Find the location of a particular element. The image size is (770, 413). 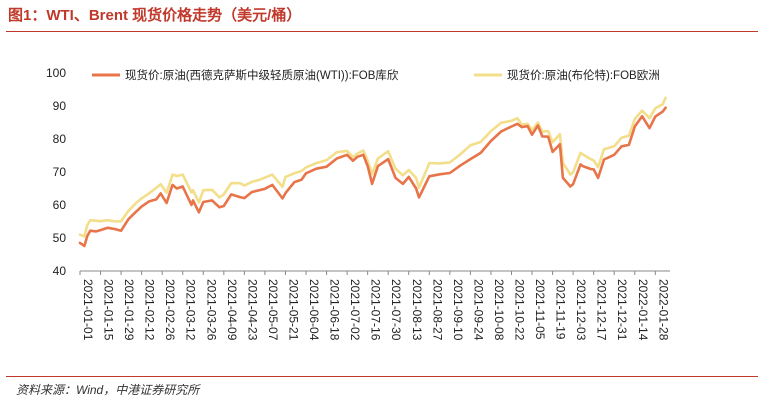

figure-title: 图1：WTI、Brent 现货价格走势（美元/桶） is located at coordinates (155, 15).